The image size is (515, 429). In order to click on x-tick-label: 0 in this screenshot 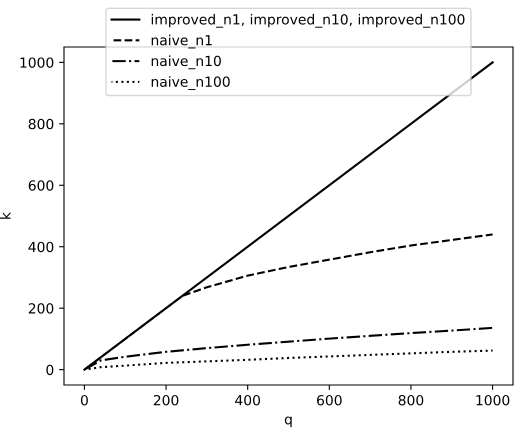, I will do `click(84, 400)`.